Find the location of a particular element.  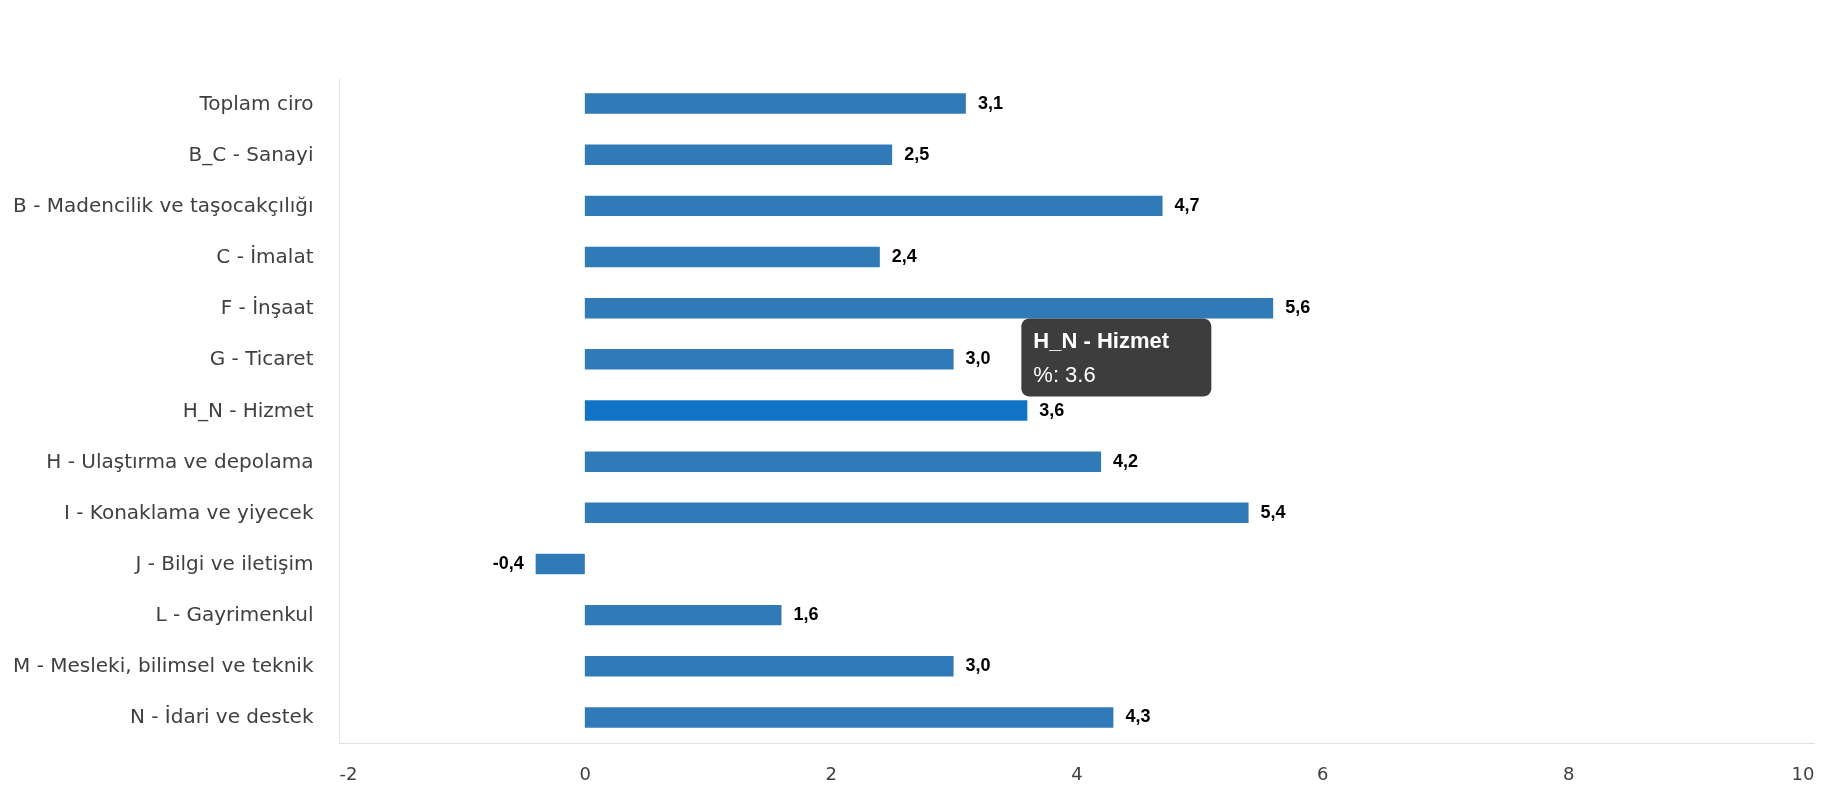

y-tick-label: J - Bilgi ve iletişim is located at coordinates (223, 562).